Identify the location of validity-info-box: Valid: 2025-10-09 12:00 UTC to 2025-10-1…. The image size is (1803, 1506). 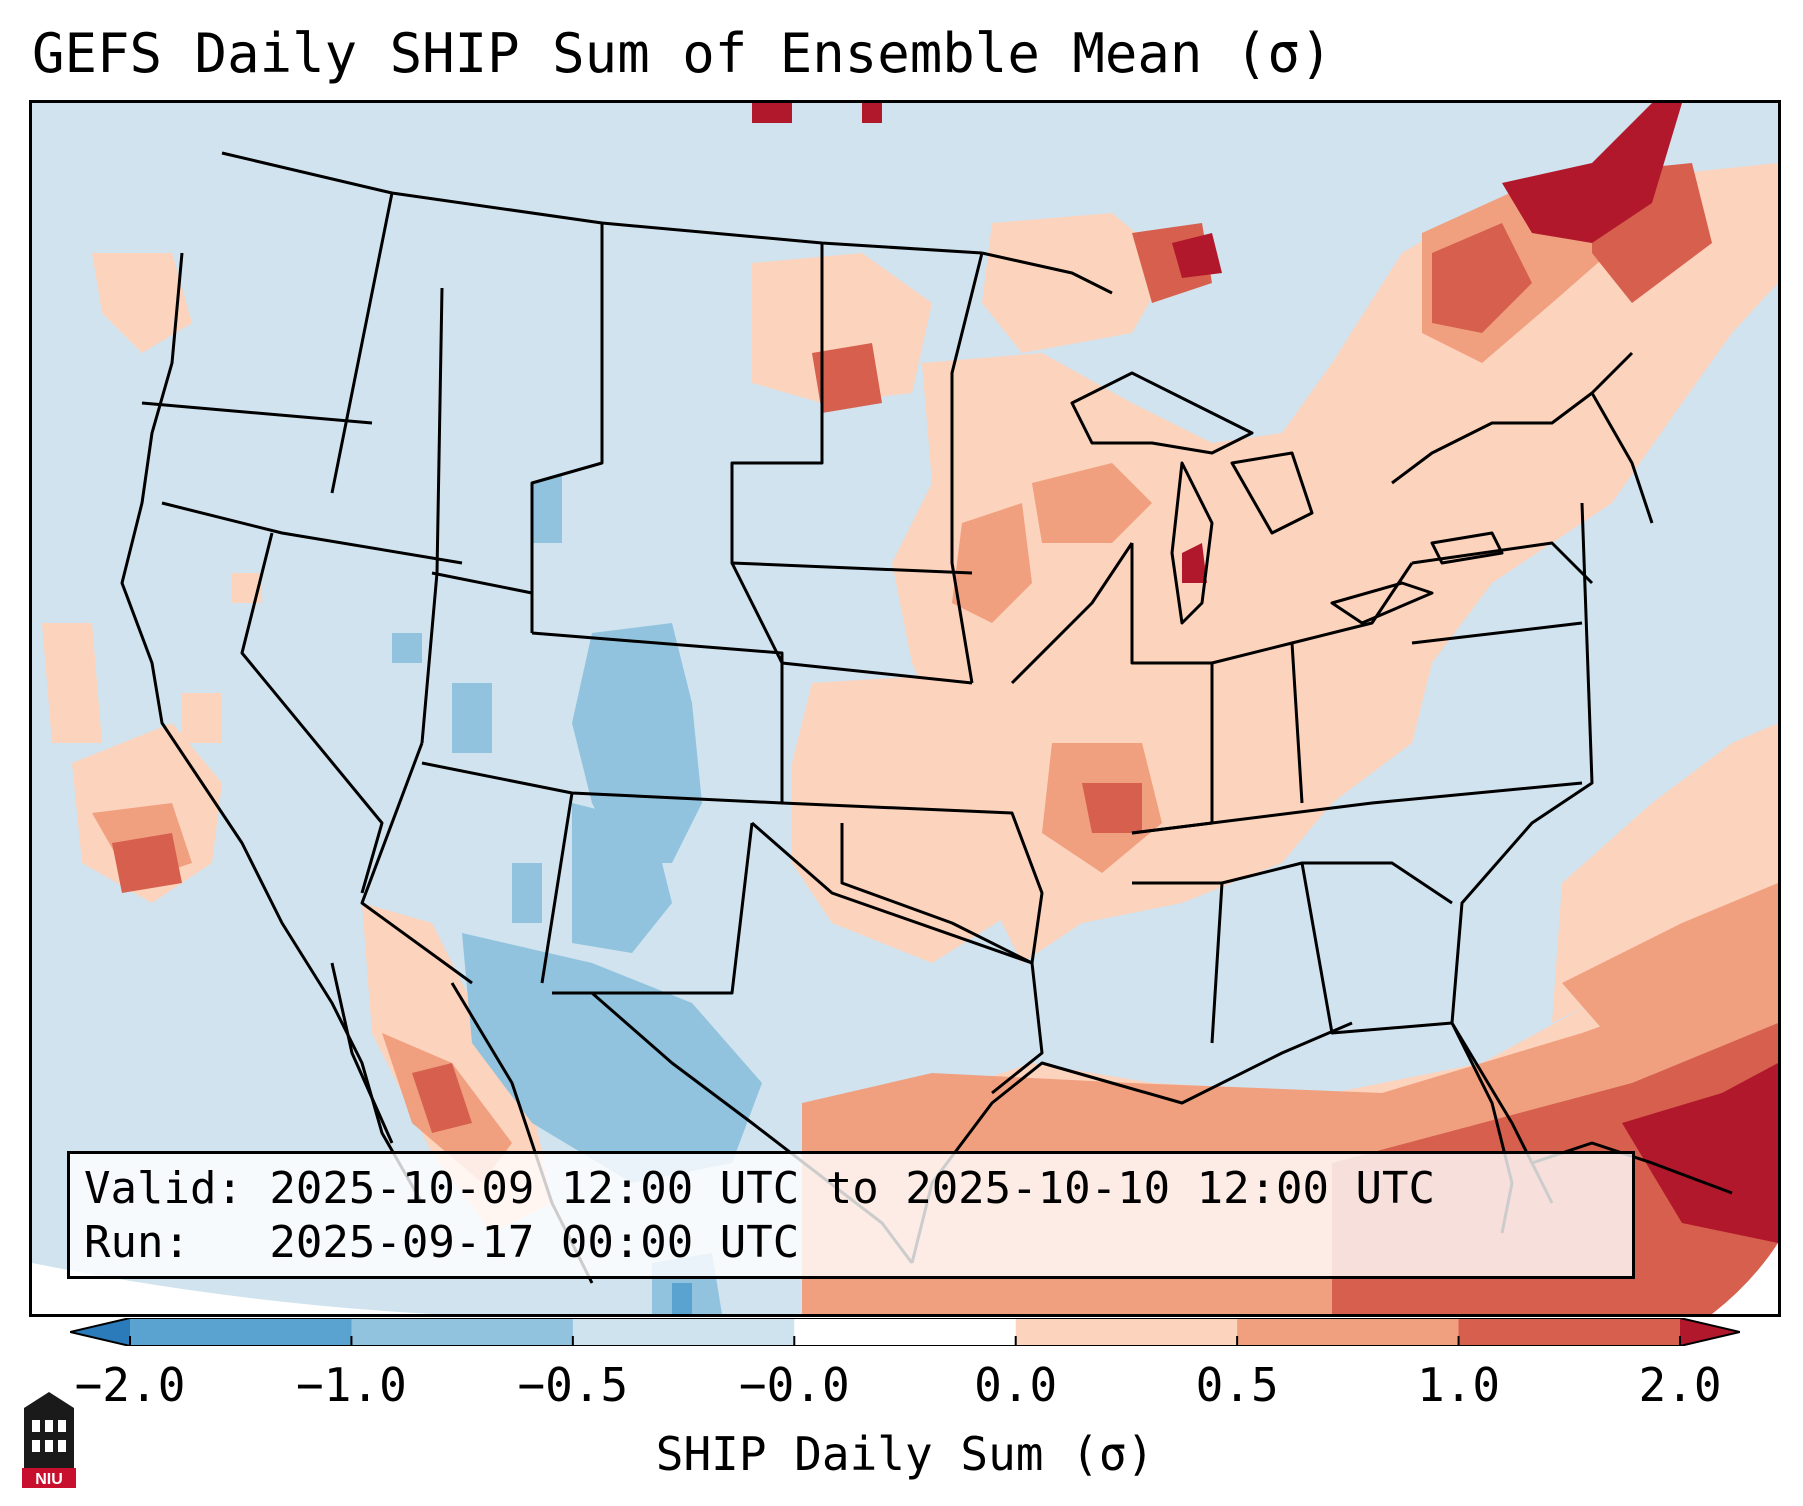
(851, 1215).